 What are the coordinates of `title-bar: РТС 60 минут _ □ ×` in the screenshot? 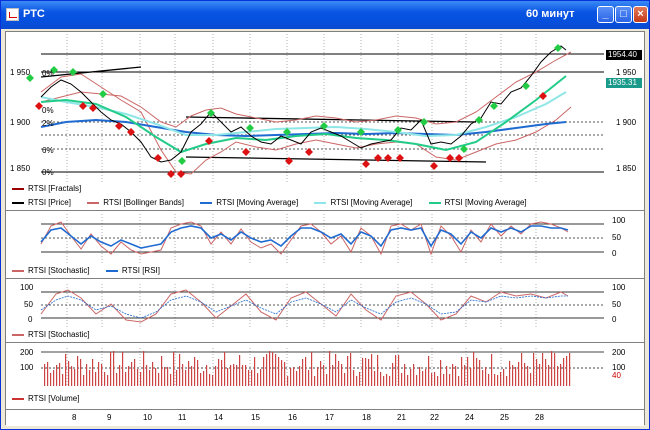 It's located at (325, 15).